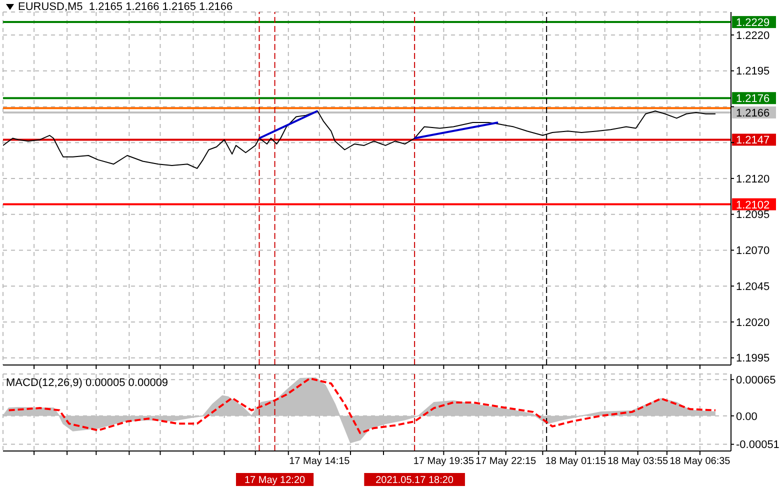 This screenshot has width=781, height=489. Describe the element at coordinates (753, 358) in the screenshot. I see `y-tick-label: 1.1995` at that location.